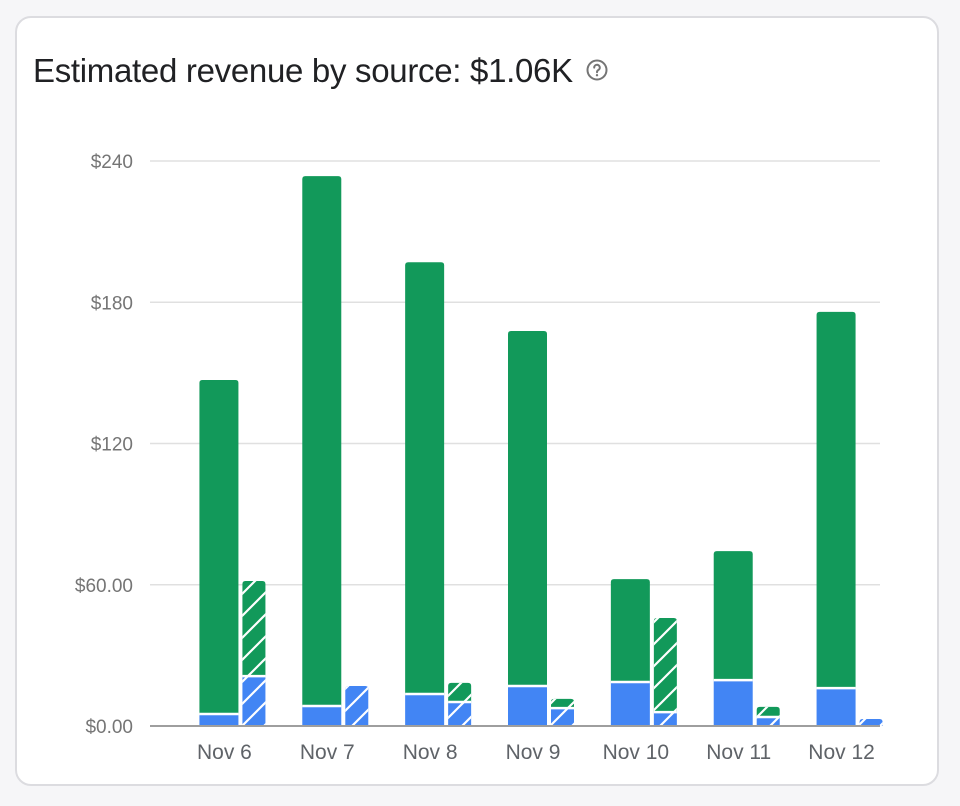 The width and height of the screenshot is (960, 806). What do you see at coordinates (112, 162) in the screenshot?
I see `y-tick-label: $240` at bounding box center [112, 162].